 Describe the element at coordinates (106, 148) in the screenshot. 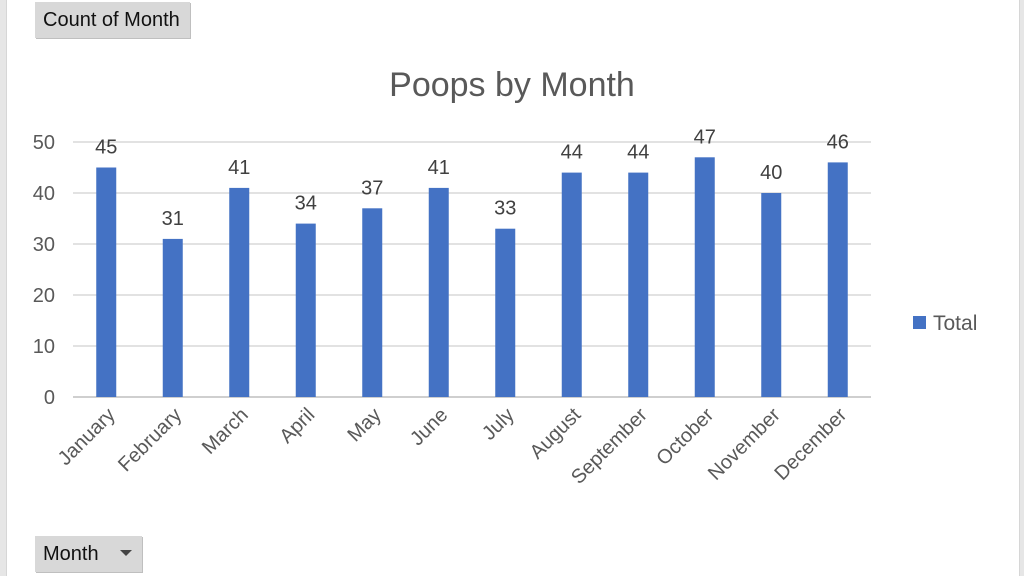

I see `data-label: 45` at that location.